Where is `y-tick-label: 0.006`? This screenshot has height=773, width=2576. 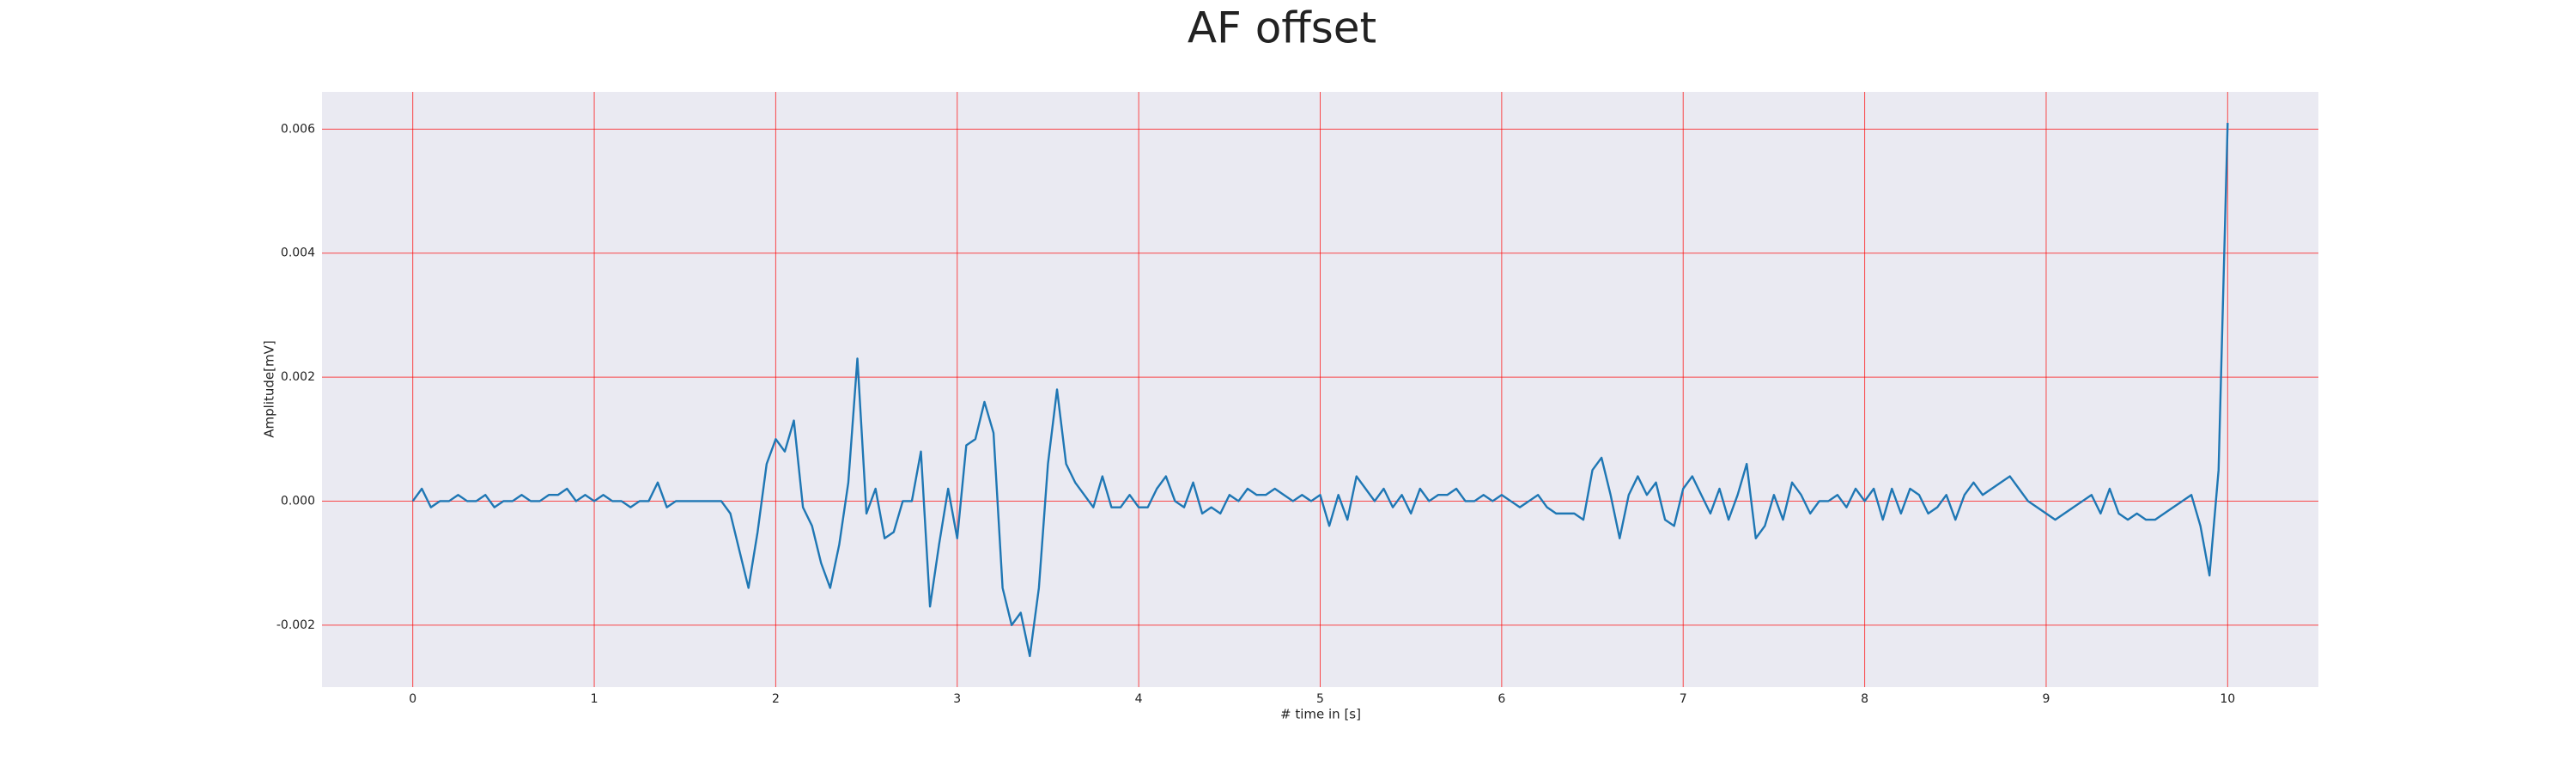
y-tick-label: 0.006 is located at coordinates (298, 129).